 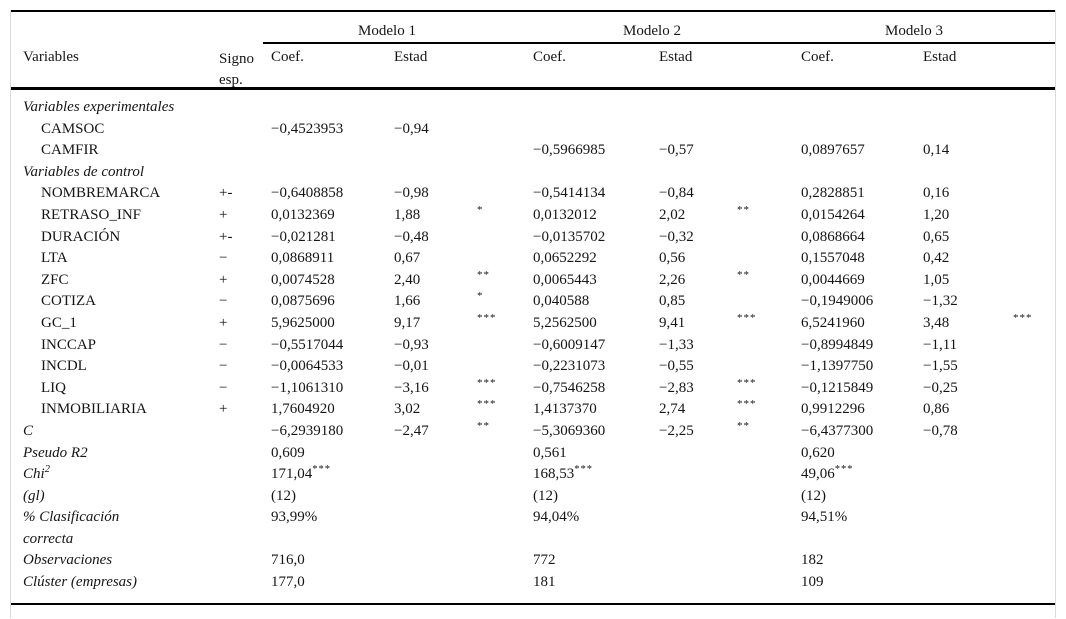 What do you see at coordinates (68, 301) in the screenshot?
I see `row-label: COTIZA` at bounding box center [68, 301].